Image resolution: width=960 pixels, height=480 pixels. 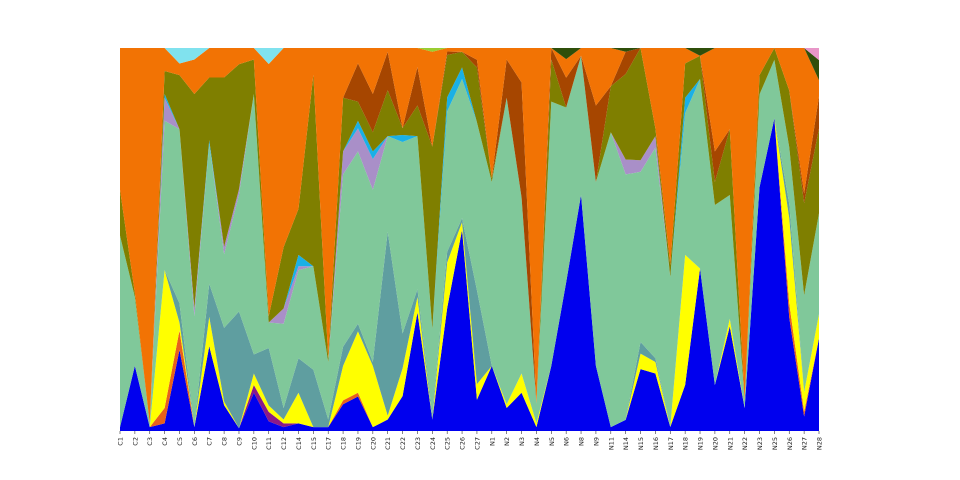 I want to click on x-tick-label: N27, so click(x=805, y=443).